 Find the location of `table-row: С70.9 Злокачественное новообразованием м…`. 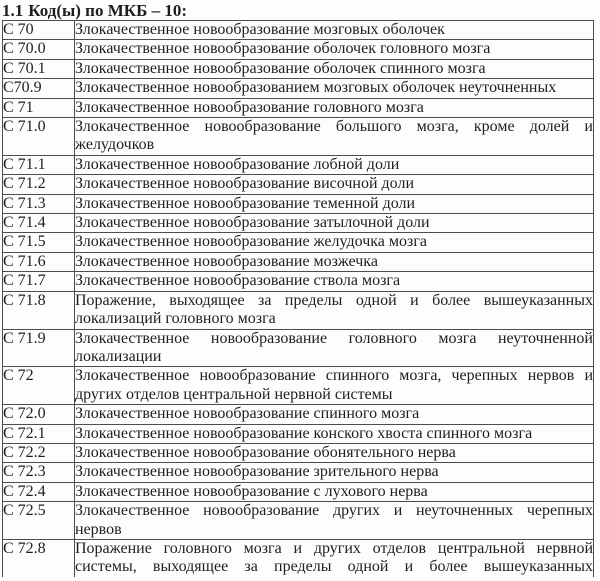

table-row: С70.9 Злокачественное новообразованием м… is located at coordinates (298, 88).